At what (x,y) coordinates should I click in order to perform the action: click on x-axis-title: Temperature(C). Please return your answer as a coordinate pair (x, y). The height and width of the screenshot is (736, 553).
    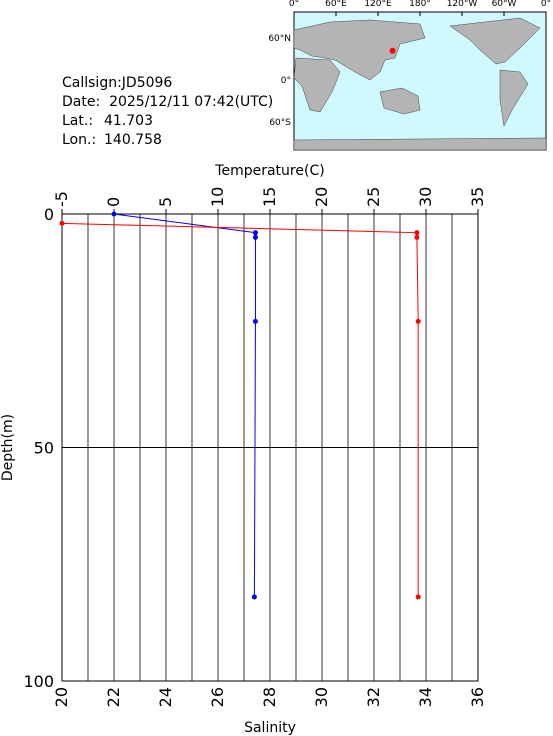
    Looking at the image, I should click on (269, 171).